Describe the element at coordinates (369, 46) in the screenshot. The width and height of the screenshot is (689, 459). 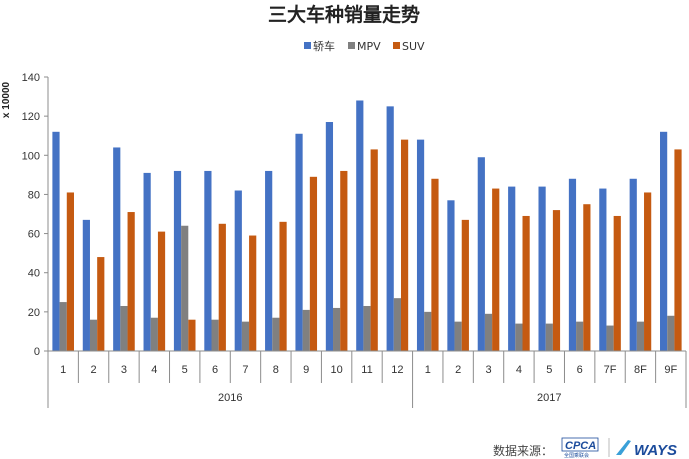
I see `legend-label-mpv: MPV` at that location.